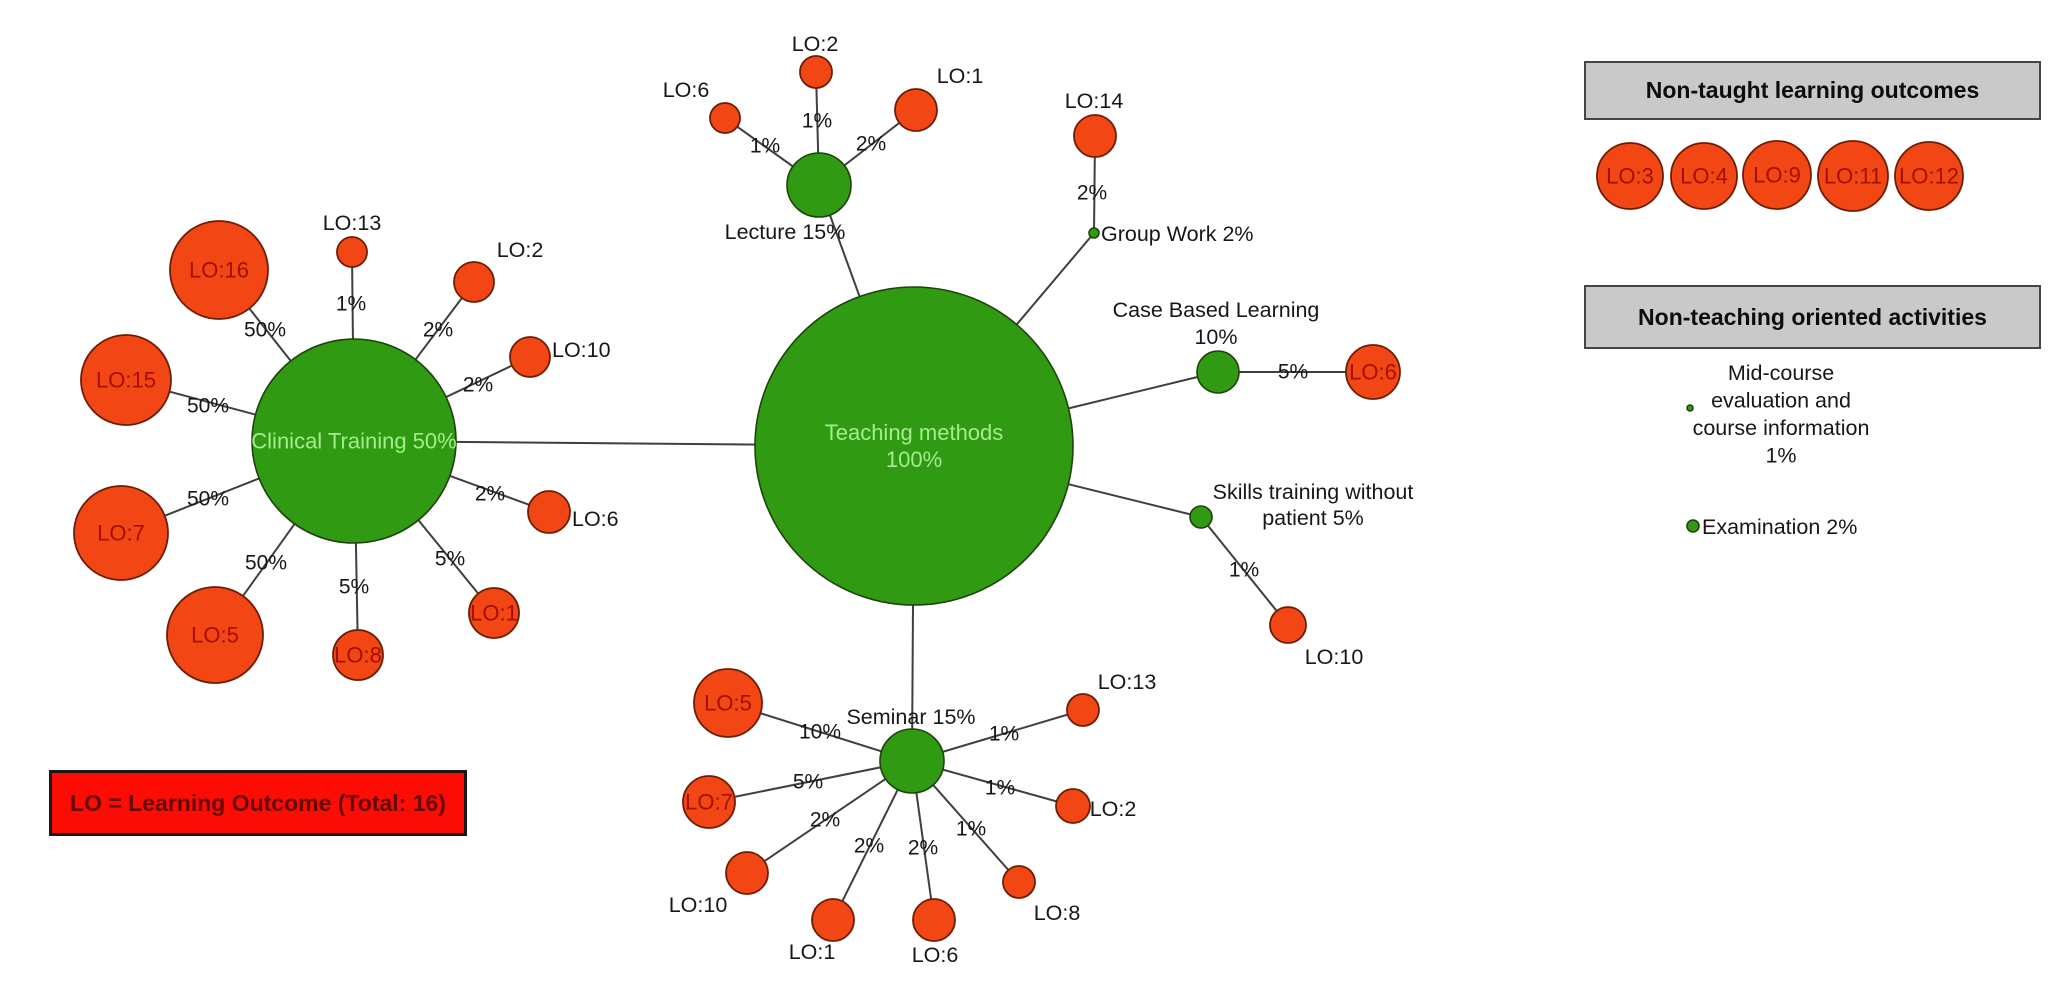 This screenshot has width=2059, height=1001. Describe the element at coordinates (815, 44) in the screenshot. I see `node-label-t2: LO:2` at that location.